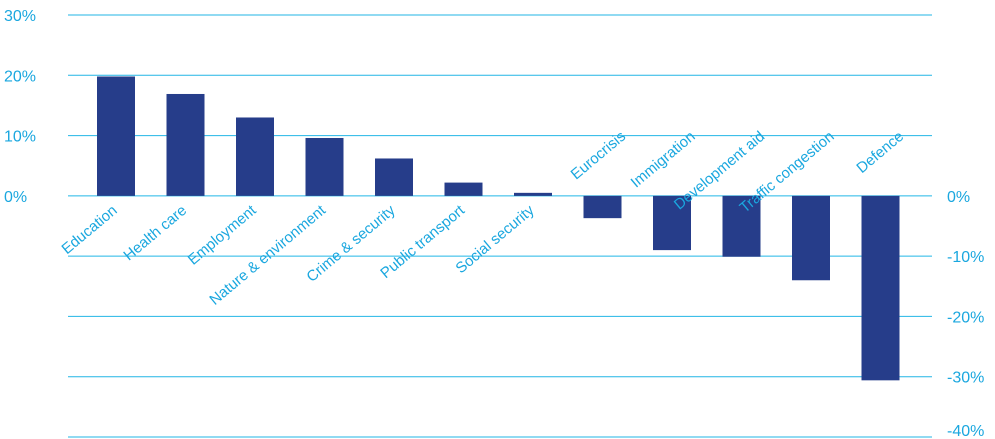  What do you see at coordinates (185, 144) in the screenshot?
I see `bar-health-care` at bounding box center [185, 144].